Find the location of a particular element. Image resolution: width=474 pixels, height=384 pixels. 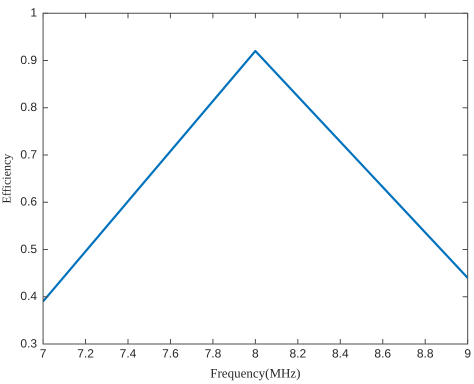

x-tick-label: 7.4 is located at coordinates (128, 353).